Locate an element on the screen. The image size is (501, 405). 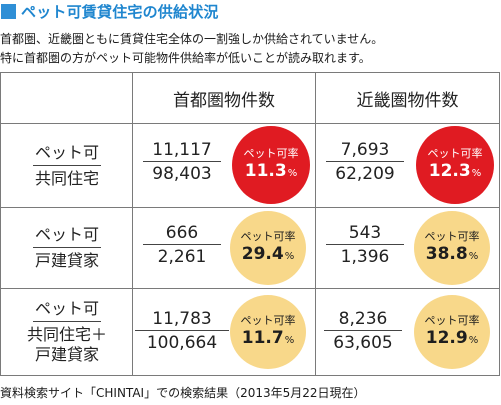
source-note: 資料検索サイト「CHINTAI」での検索結果（2013年5月22日現在） is located at coordinates (183, 393).